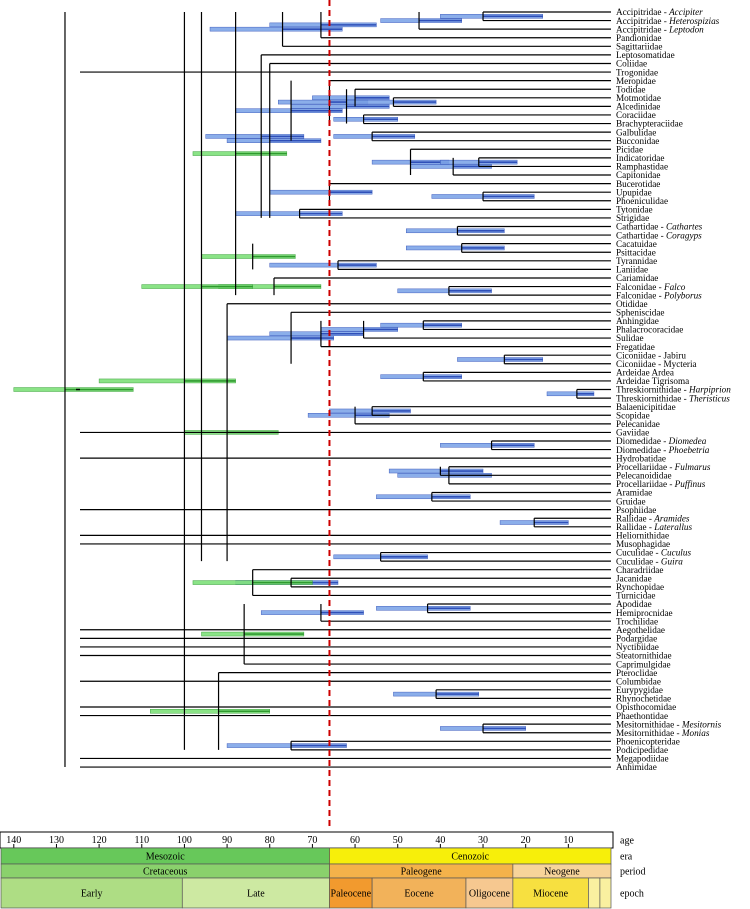 Image resolution: width=750 pixels, height=909 pixels. I want to click on taxon-label: Gaviidae, so click(632, 433).